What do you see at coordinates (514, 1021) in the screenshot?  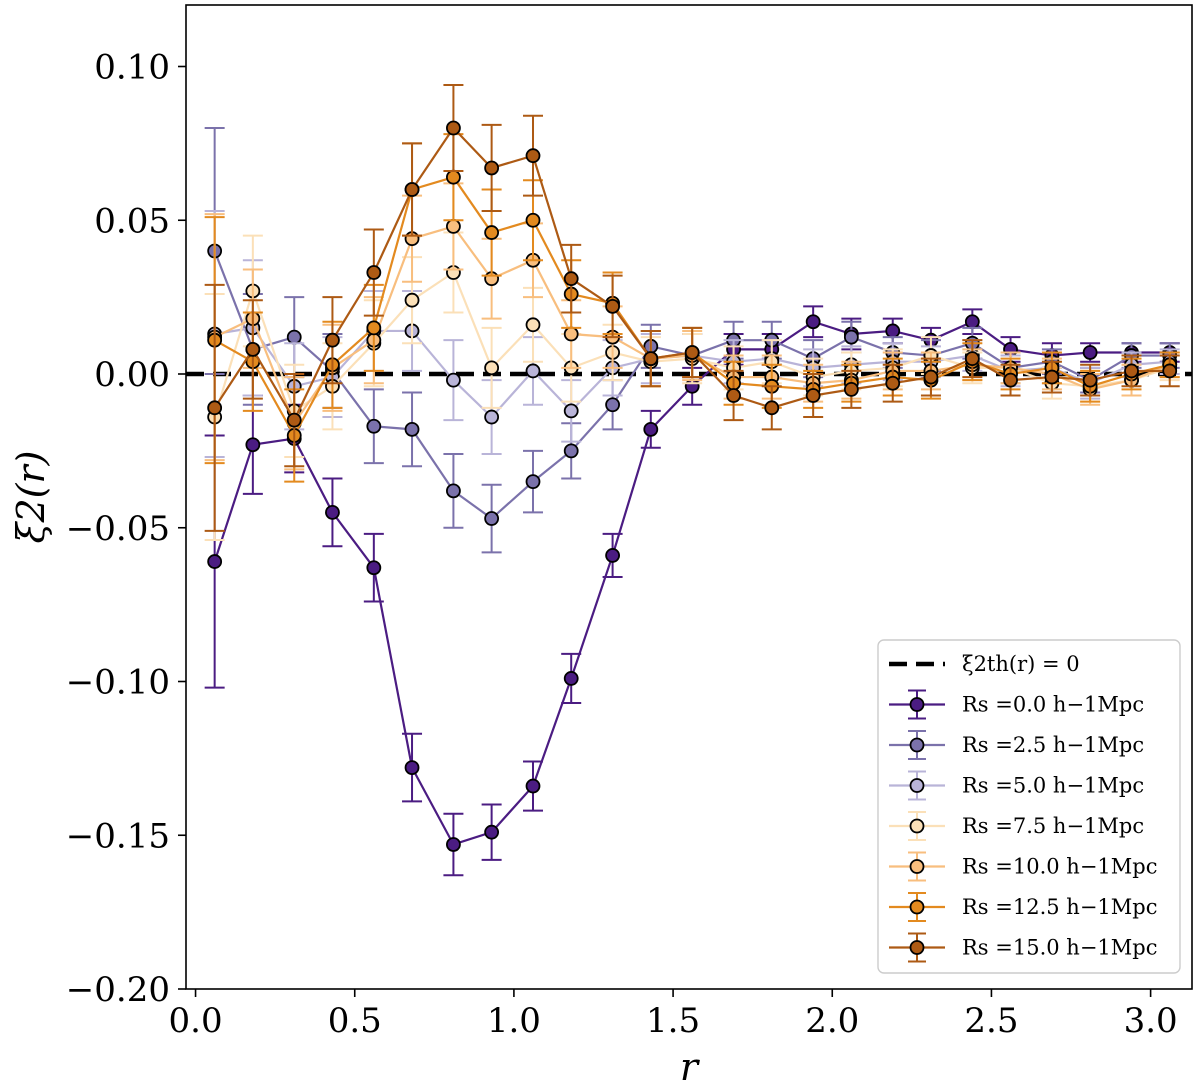 I see `x-tick-label: 1.0` at bounding box center [514, 1021].